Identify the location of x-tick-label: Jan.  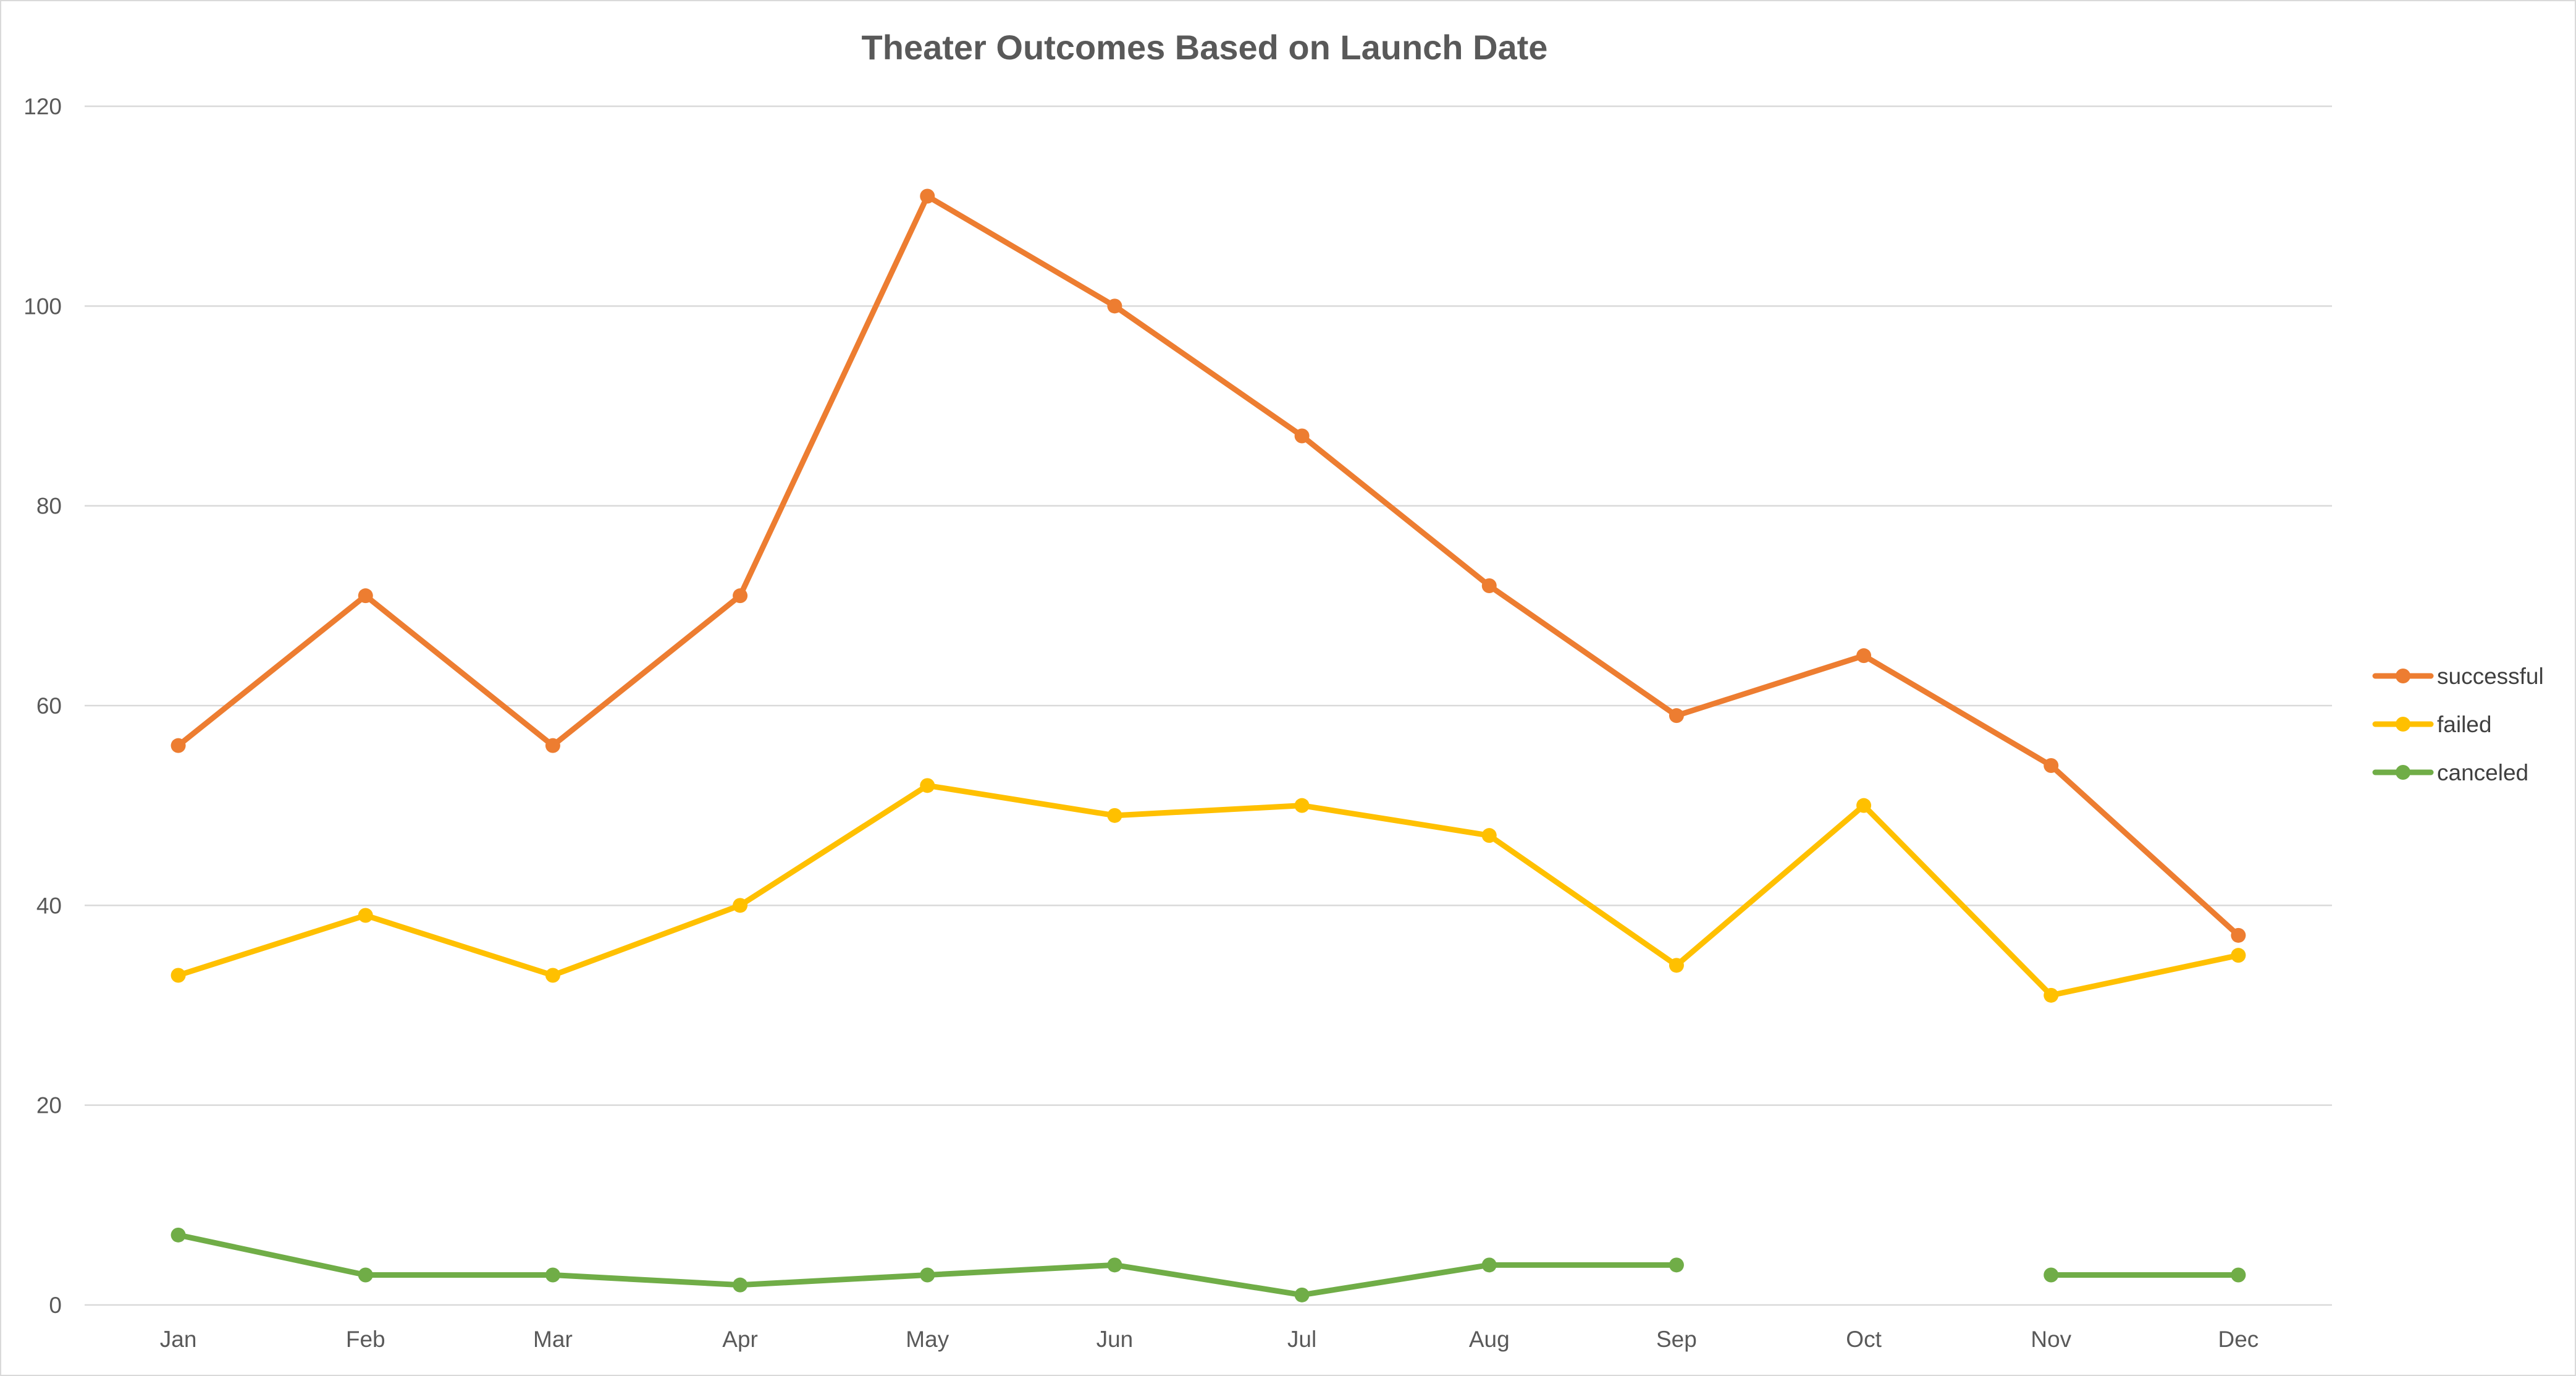
(178, 1339).